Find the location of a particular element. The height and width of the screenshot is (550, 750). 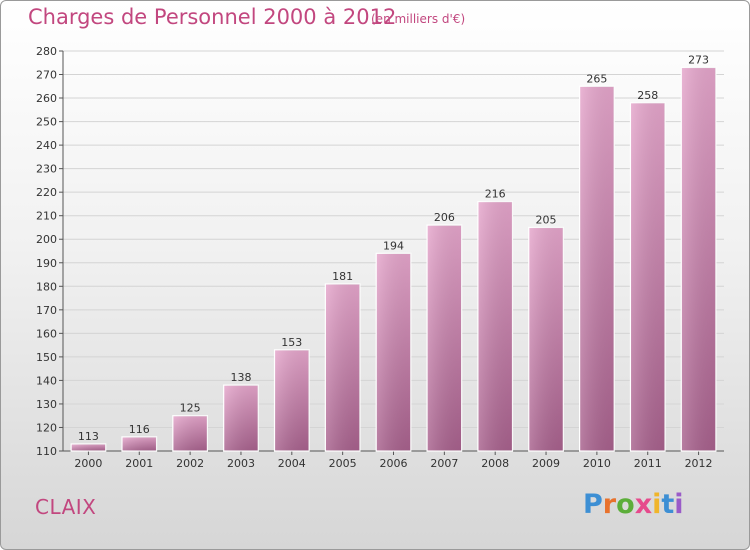

y-tick-label: 190 is located at coordinates (46, 263).